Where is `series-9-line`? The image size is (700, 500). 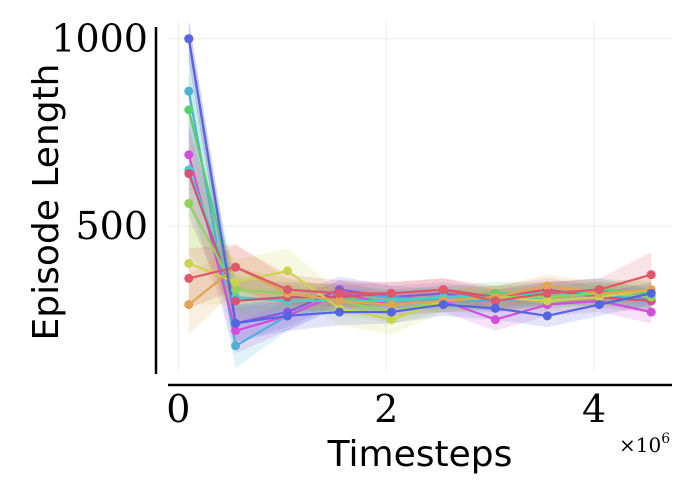
series-9-line is located at coordinates (420, 284).